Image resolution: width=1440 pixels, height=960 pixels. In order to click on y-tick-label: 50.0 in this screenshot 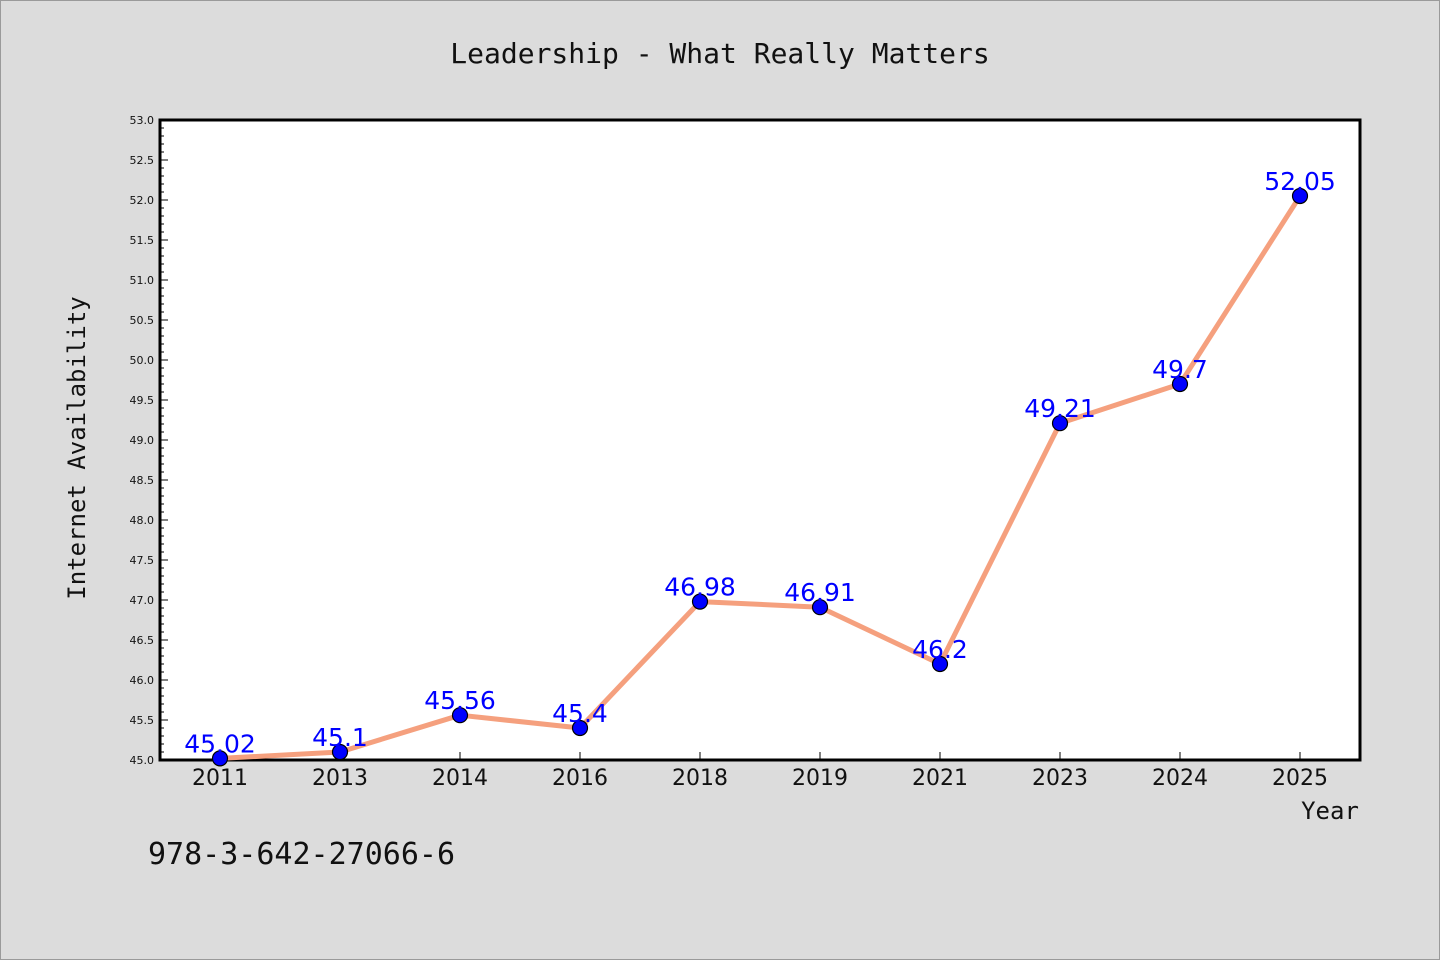, I will do `click(142, 360)`.